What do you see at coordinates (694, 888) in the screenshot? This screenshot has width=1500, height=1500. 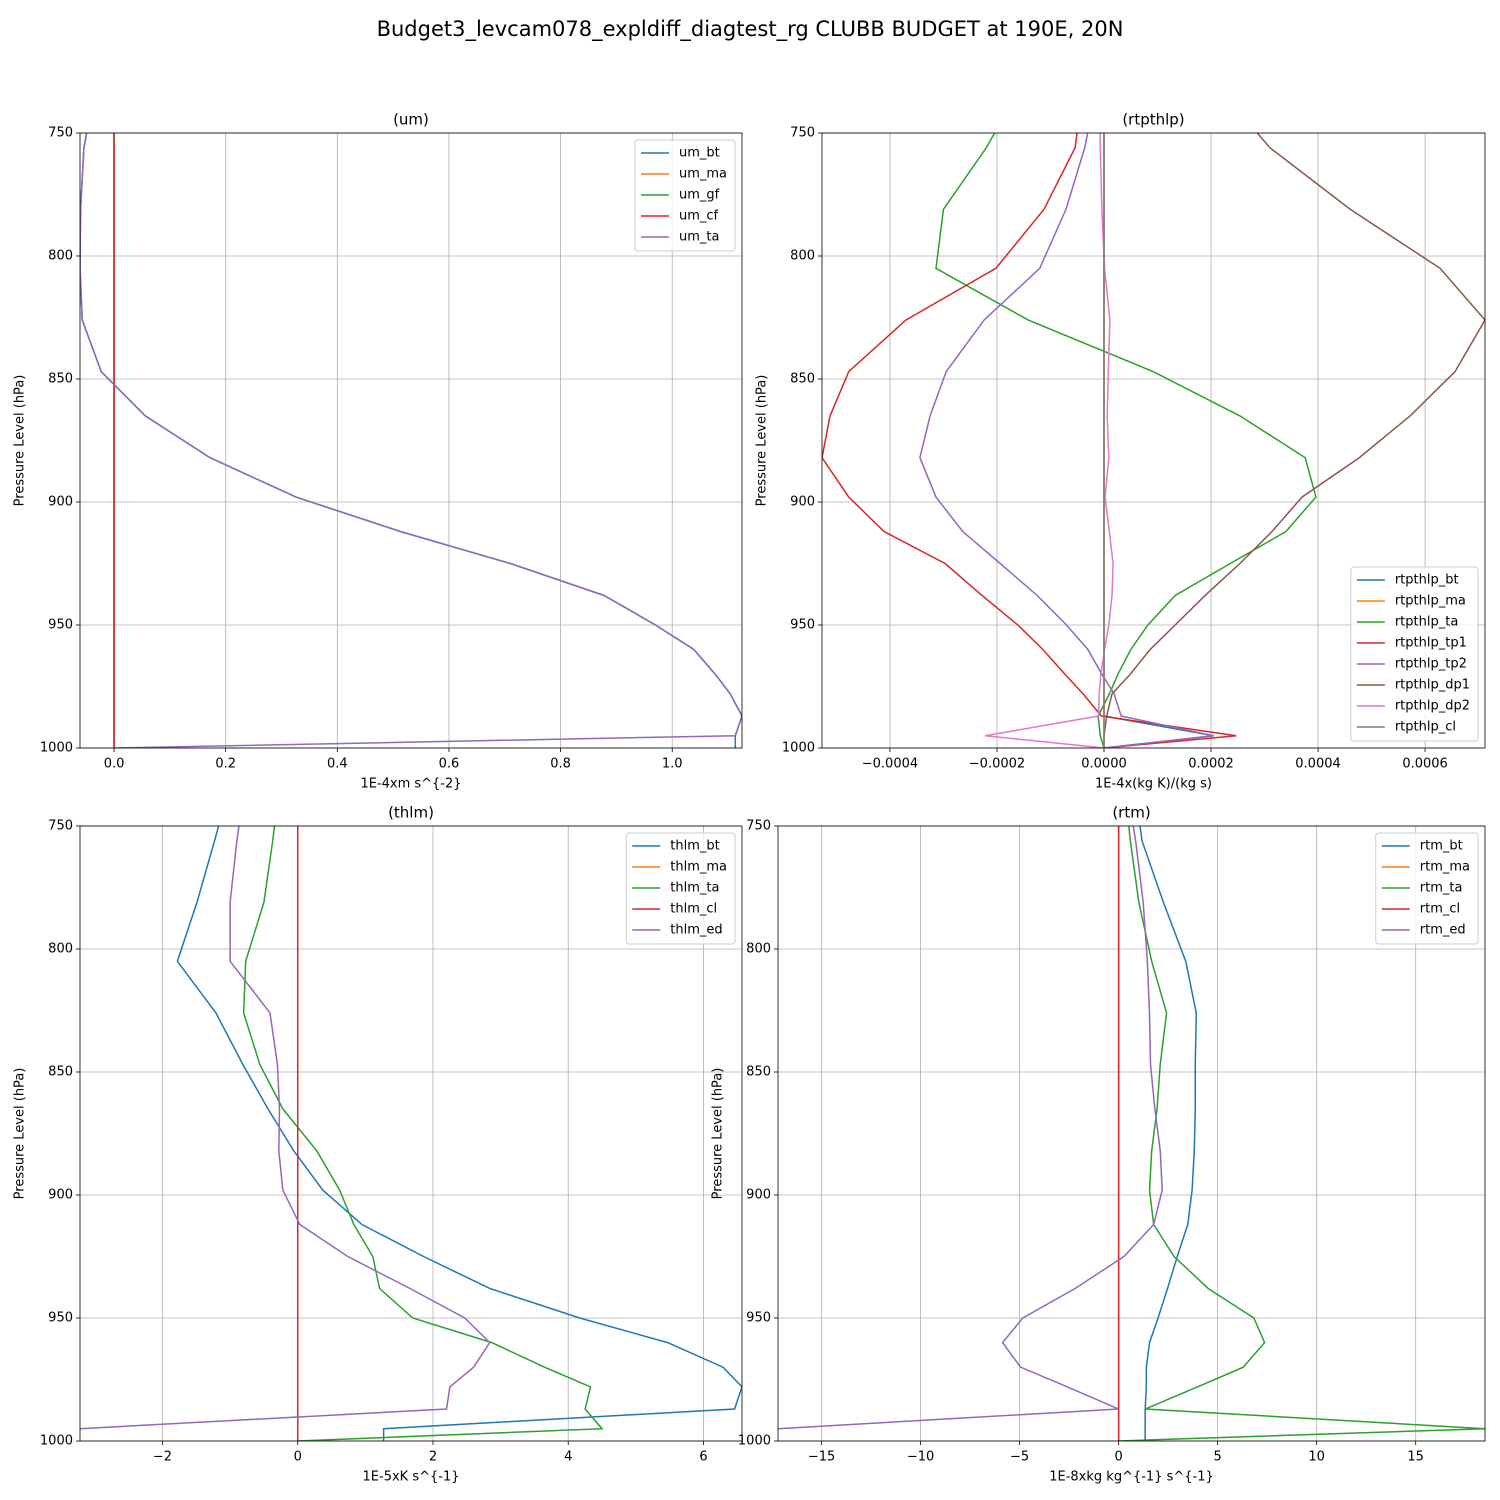 I see `legend-label: thlm_ta` at bounding box center [694, 888].